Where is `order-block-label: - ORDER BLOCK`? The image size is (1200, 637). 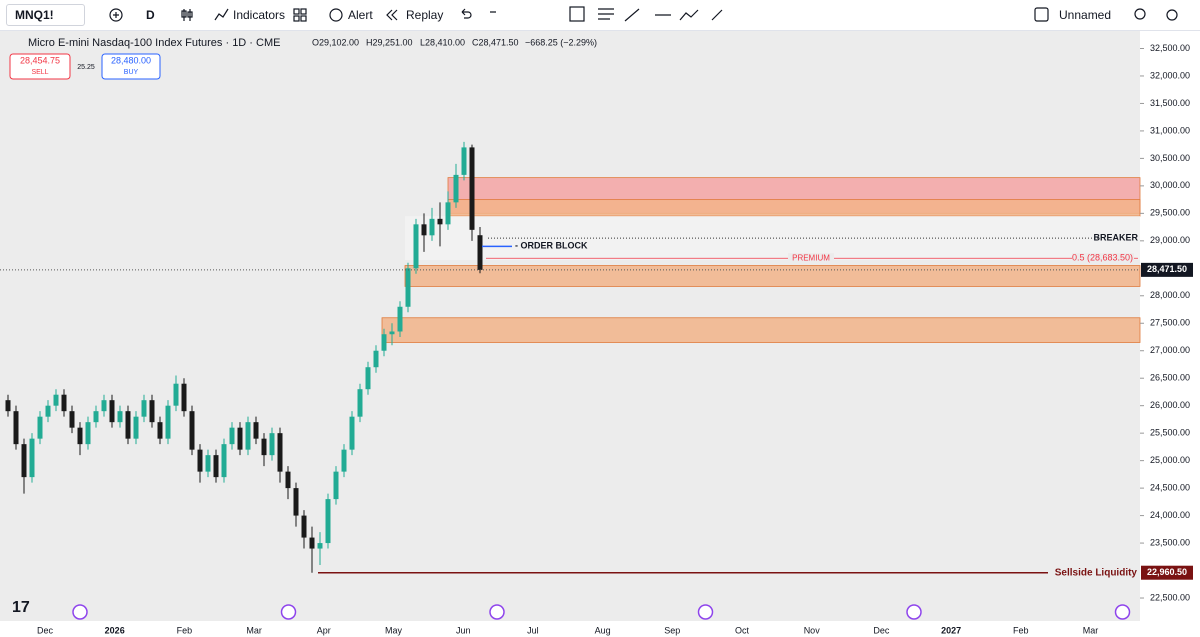
order-block-label: - ORDER BLOCK is located at coordinates (551, 246).